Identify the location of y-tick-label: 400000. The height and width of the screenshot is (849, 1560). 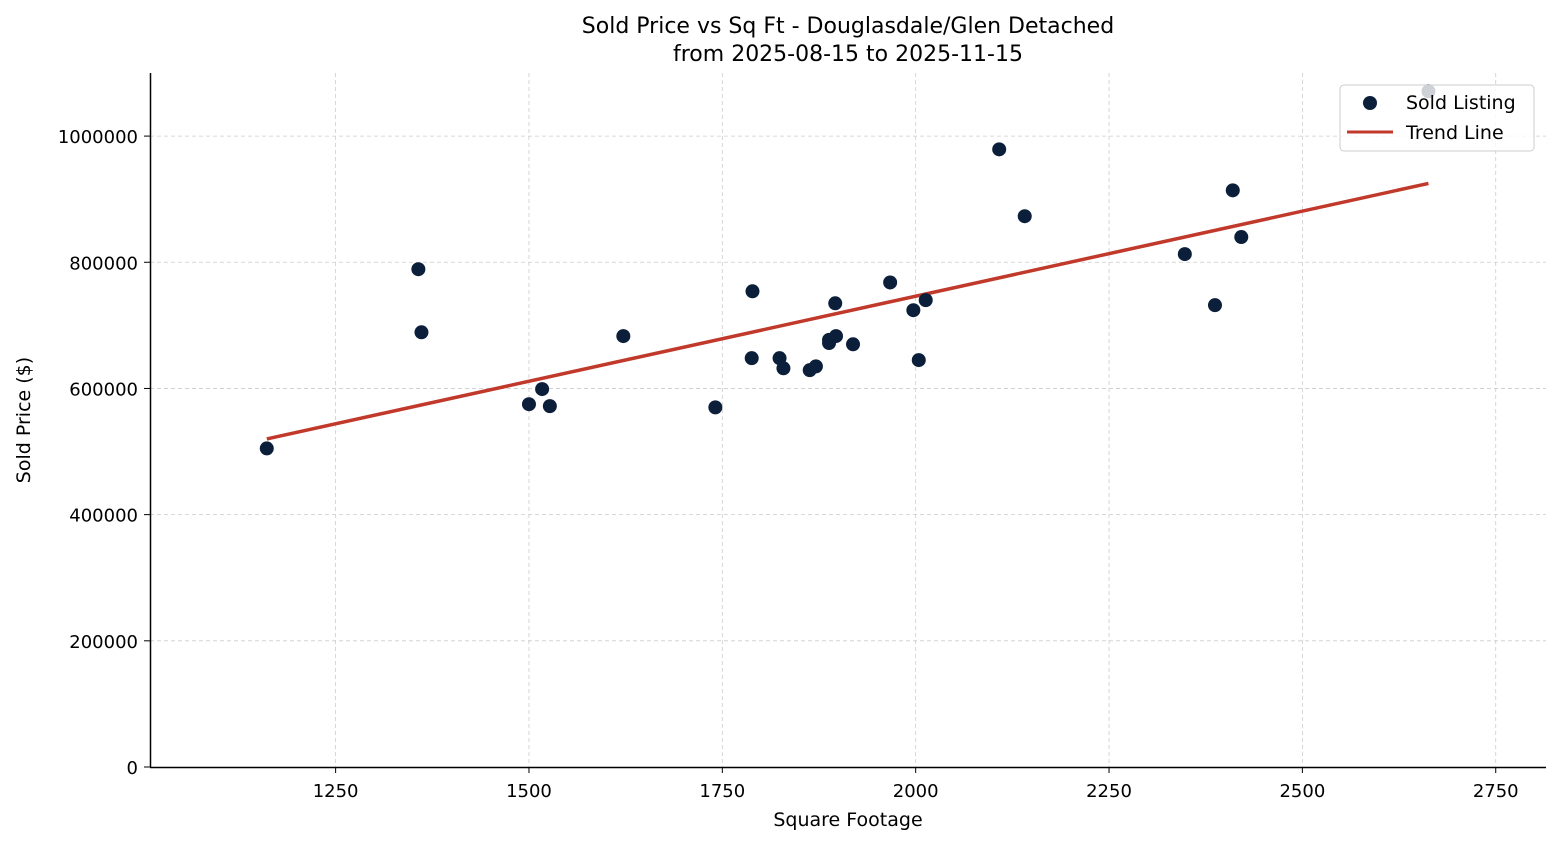
(103, 516).